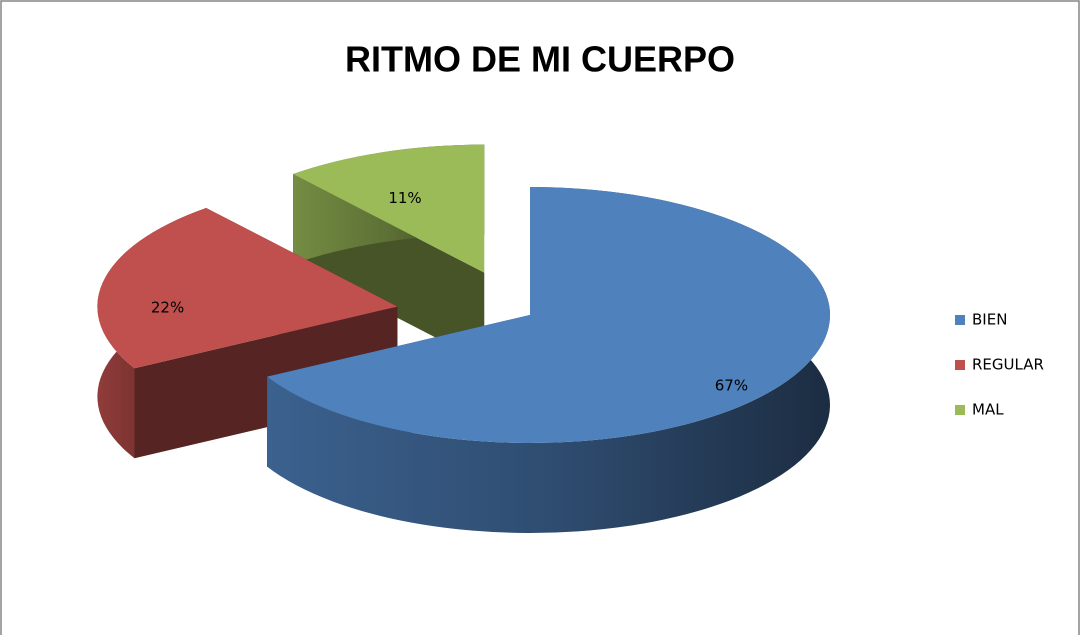 This screenshot has height=635, width=1081. I want to click on data-label: 11%, so click(404, 198).